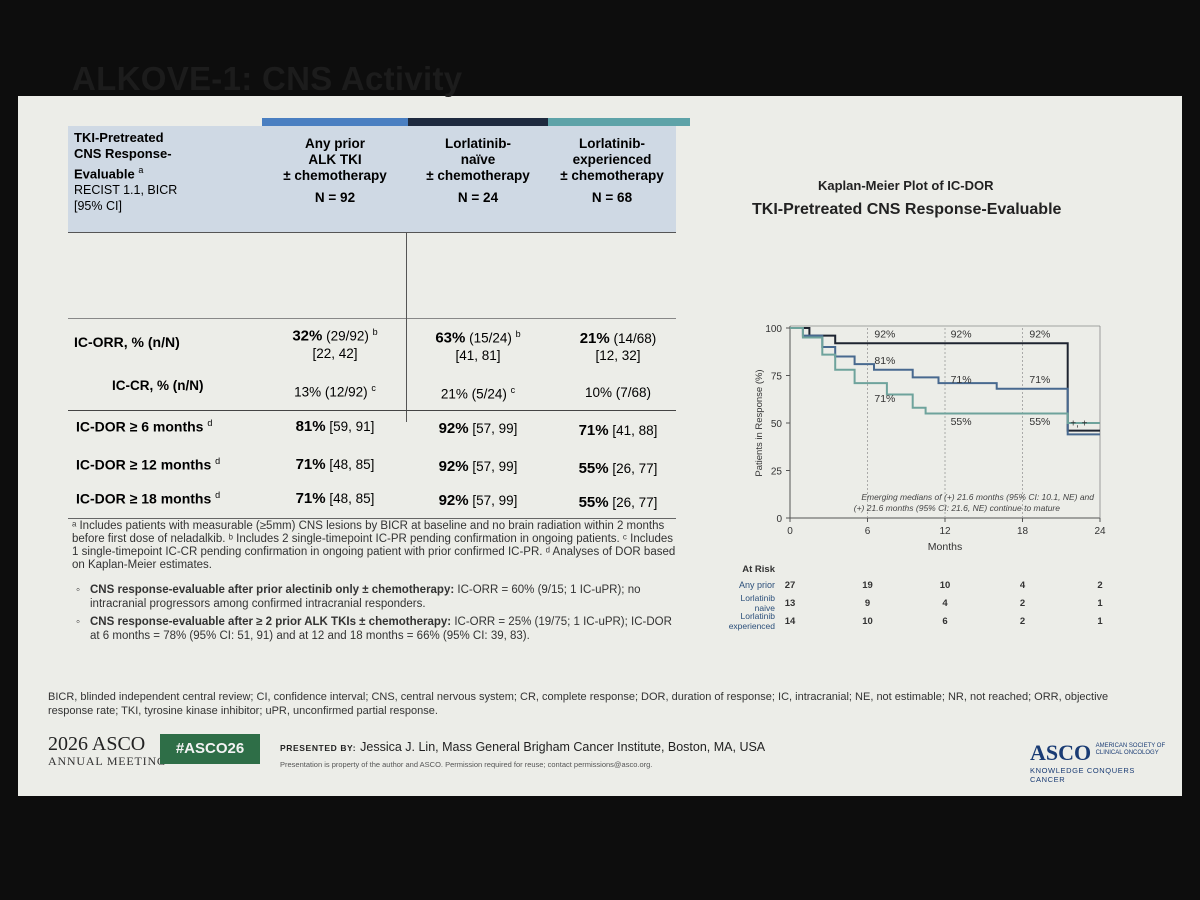 The width and height of the screenshot is (1200, 900). What do you see at coordinates (758, 569) in the screenshot?
I see `at-risk-header: At Risk` at bounding box center [758, 569].